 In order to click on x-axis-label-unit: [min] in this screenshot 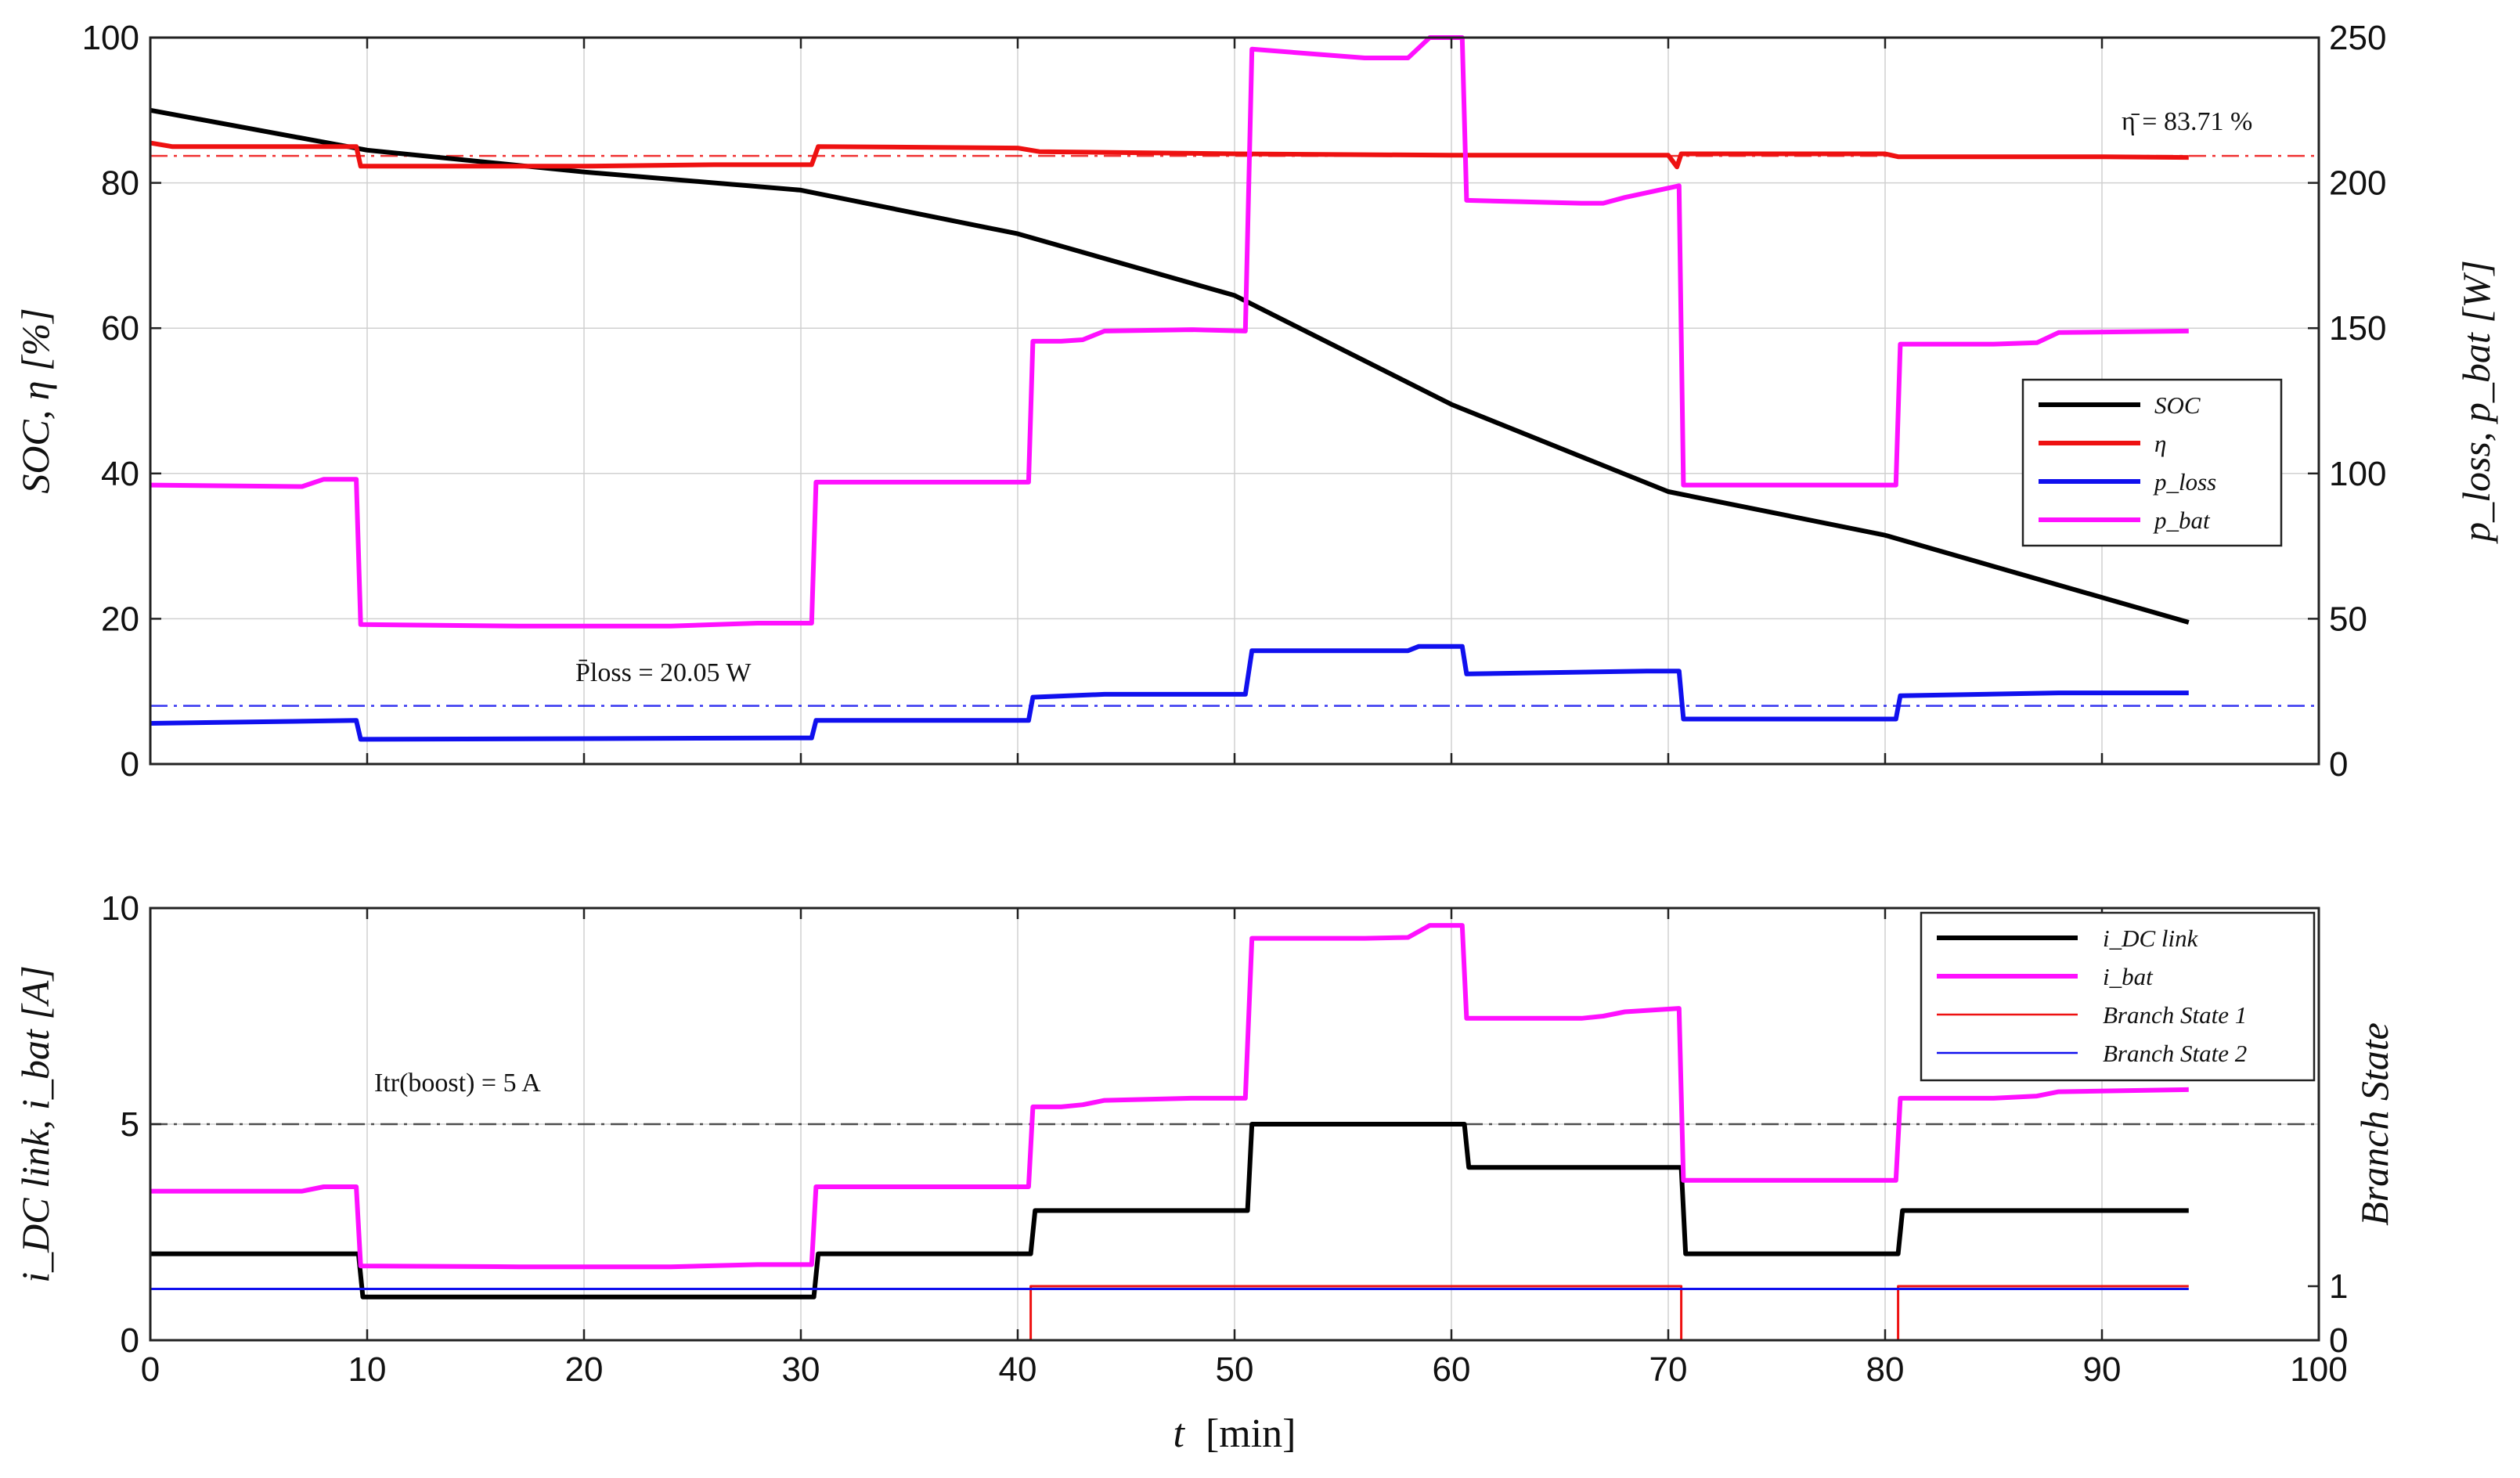, I will do `click(1251, 1433)`.